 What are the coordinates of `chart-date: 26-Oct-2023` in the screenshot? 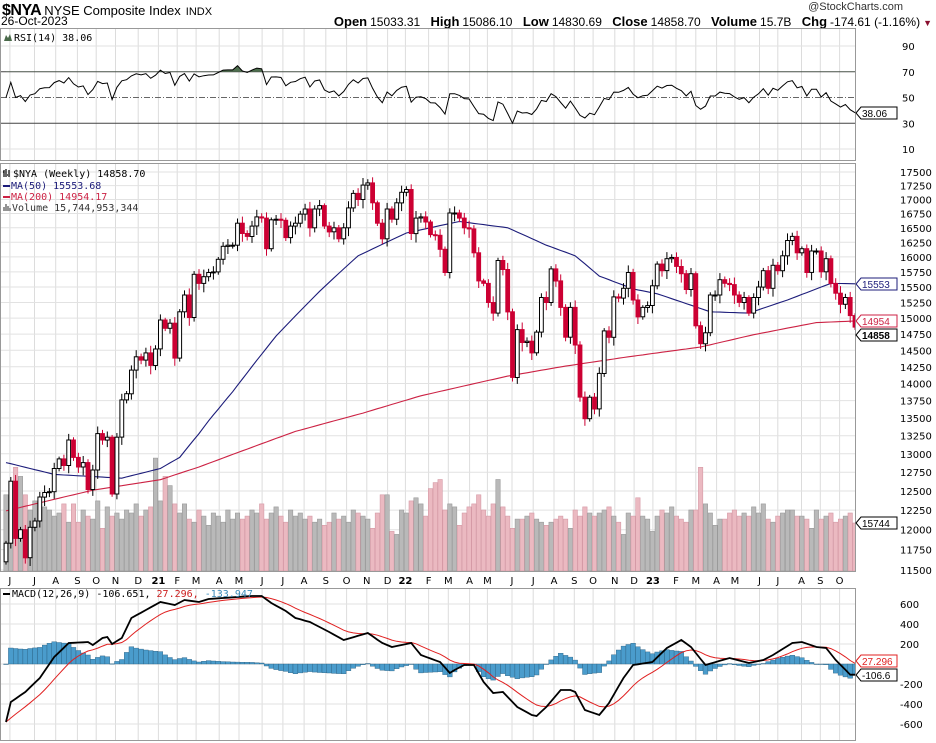 It's located at (34, 21).